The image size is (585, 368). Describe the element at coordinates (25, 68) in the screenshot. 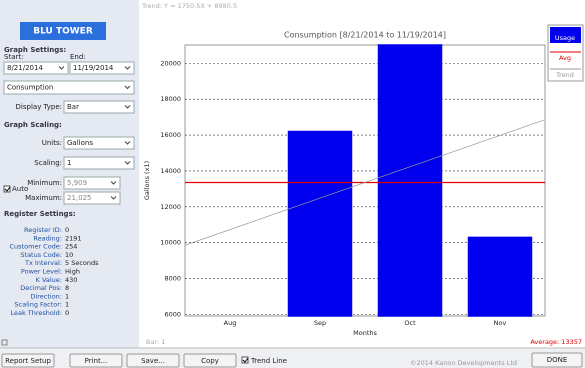

I see `start-date-value: 8/21/2014` at that location.